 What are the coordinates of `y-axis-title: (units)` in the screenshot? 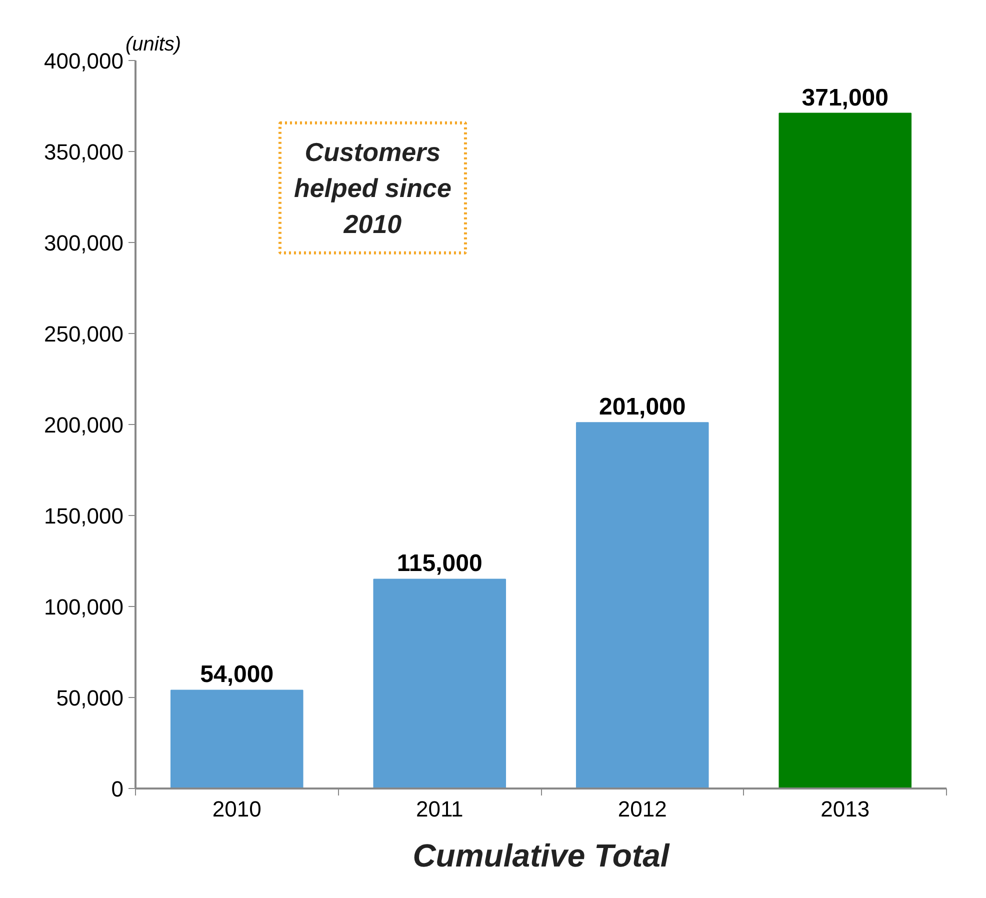 It's located at (154, 45).